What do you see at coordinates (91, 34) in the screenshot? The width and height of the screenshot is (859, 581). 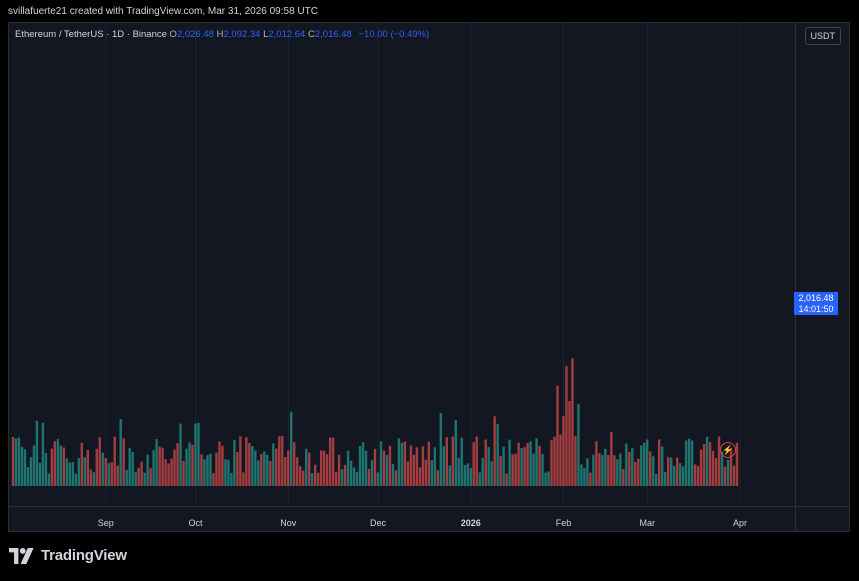 I see `symbol-name: Ethereum / TetherUS · 1D · Binance` at bounding box center [91, 34].